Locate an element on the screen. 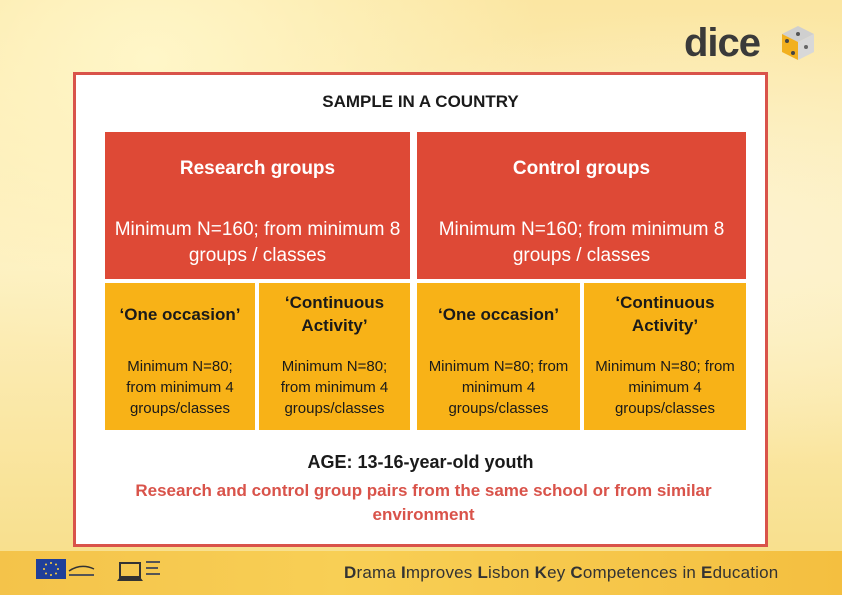 This screenshot has width=842, height=595. control-groups-header: Control groups is located at coordinates (581, 169).